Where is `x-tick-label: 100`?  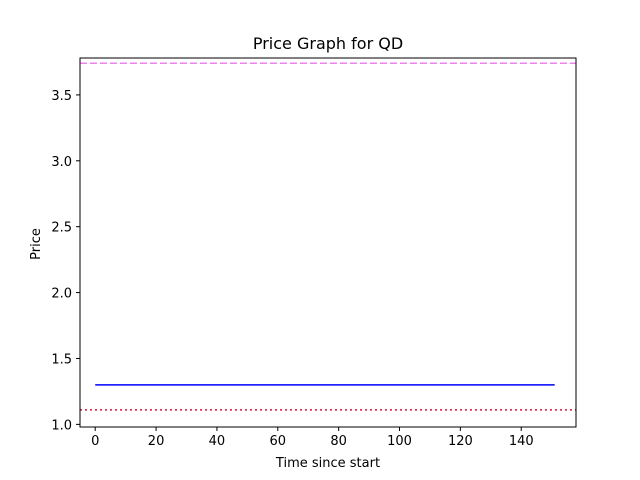 x-tick-label: 100 is located at coordinates (399, 441).